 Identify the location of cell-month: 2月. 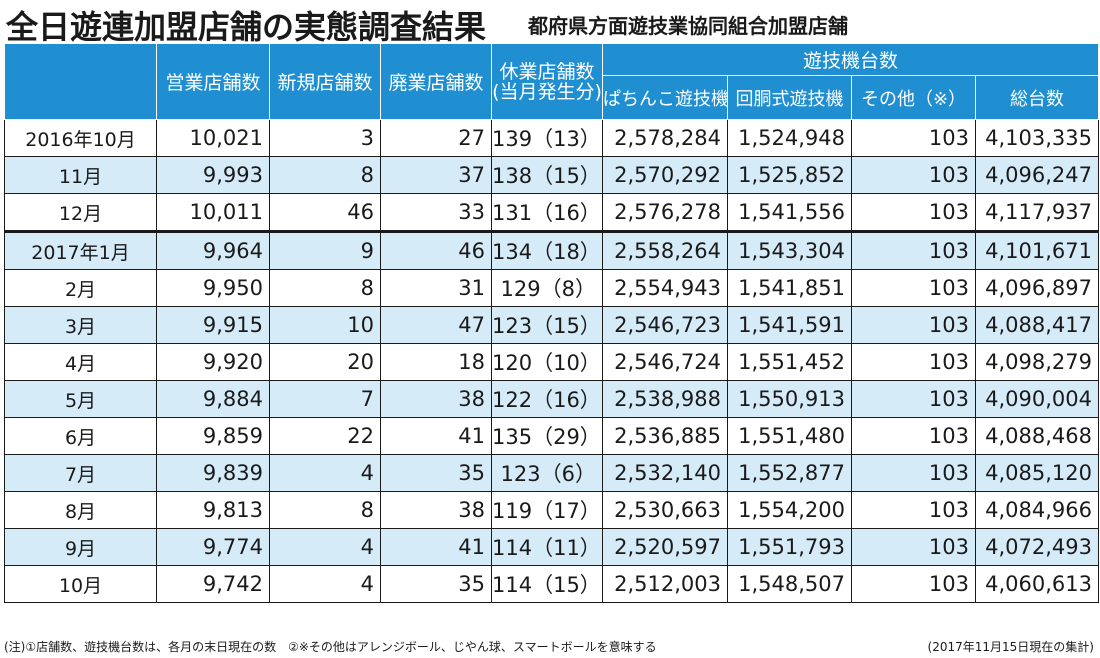
(80, 288).